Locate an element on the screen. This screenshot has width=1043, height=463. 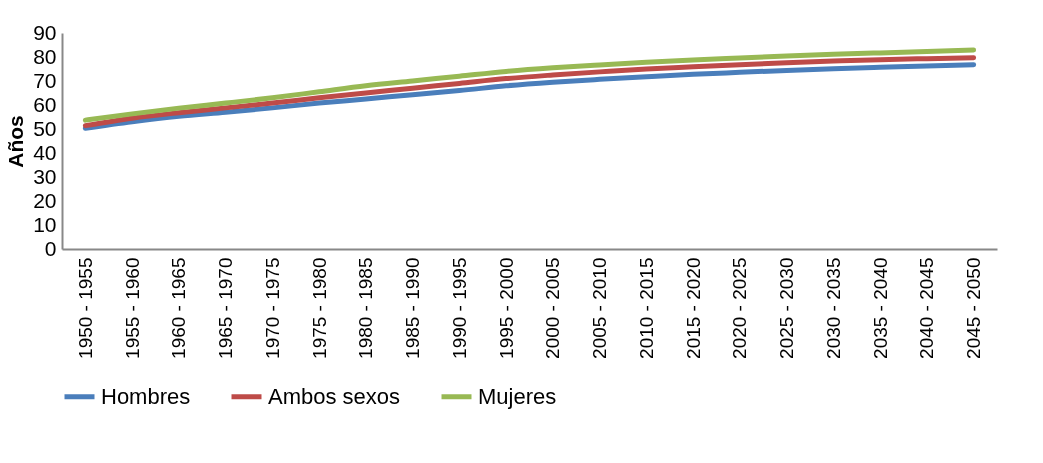
x-tick-label: 1965 - 1970 is located at coordinates (226, 308).